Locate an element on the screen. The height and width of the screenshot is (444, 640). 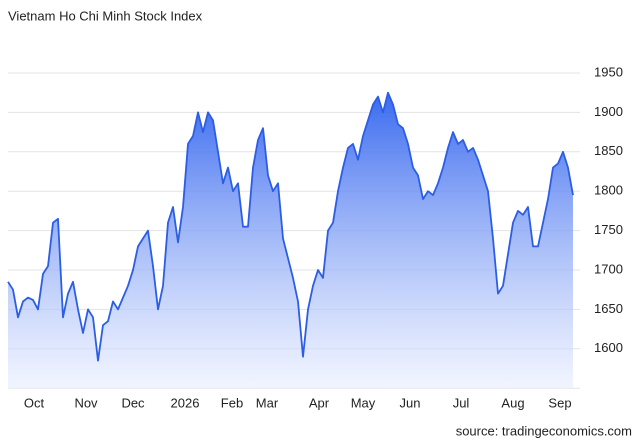
x-tick-label: Aug is located at coordinates (512, 402).